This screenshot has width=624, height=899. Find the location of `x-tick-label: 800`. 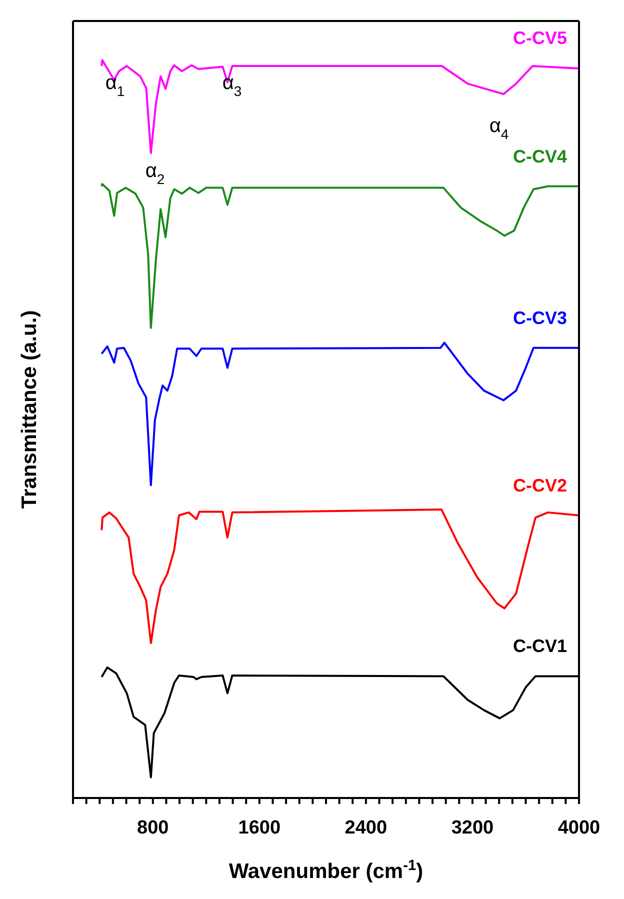

x-tick-label: 800 is located at coordinates (153, 827).